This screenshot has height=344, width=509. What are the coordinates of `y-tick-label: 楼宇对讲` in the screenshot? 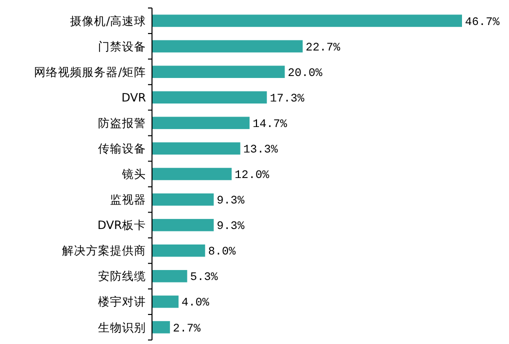 It's located at (122, 301).